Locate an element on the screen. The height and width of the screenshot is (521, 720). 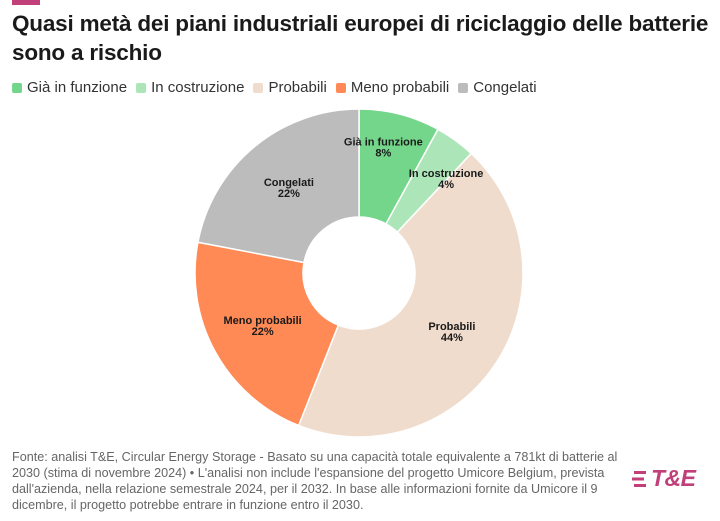
logo-mark-icon is located at coordinates (639, 478).